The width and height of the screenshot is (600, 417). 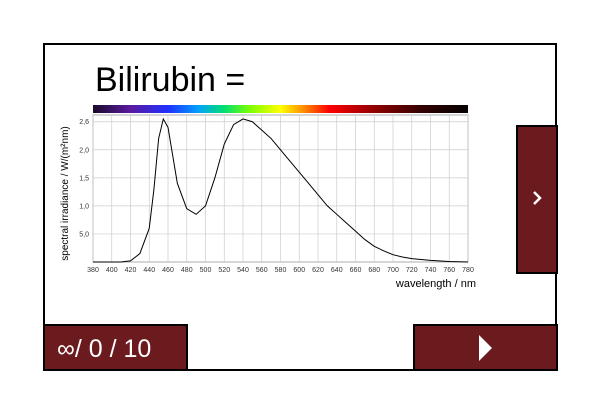 What do you see at coordinates (280, 109) in the screenshot?
I see `spectrum-bar` at bounding box center [280, 109].